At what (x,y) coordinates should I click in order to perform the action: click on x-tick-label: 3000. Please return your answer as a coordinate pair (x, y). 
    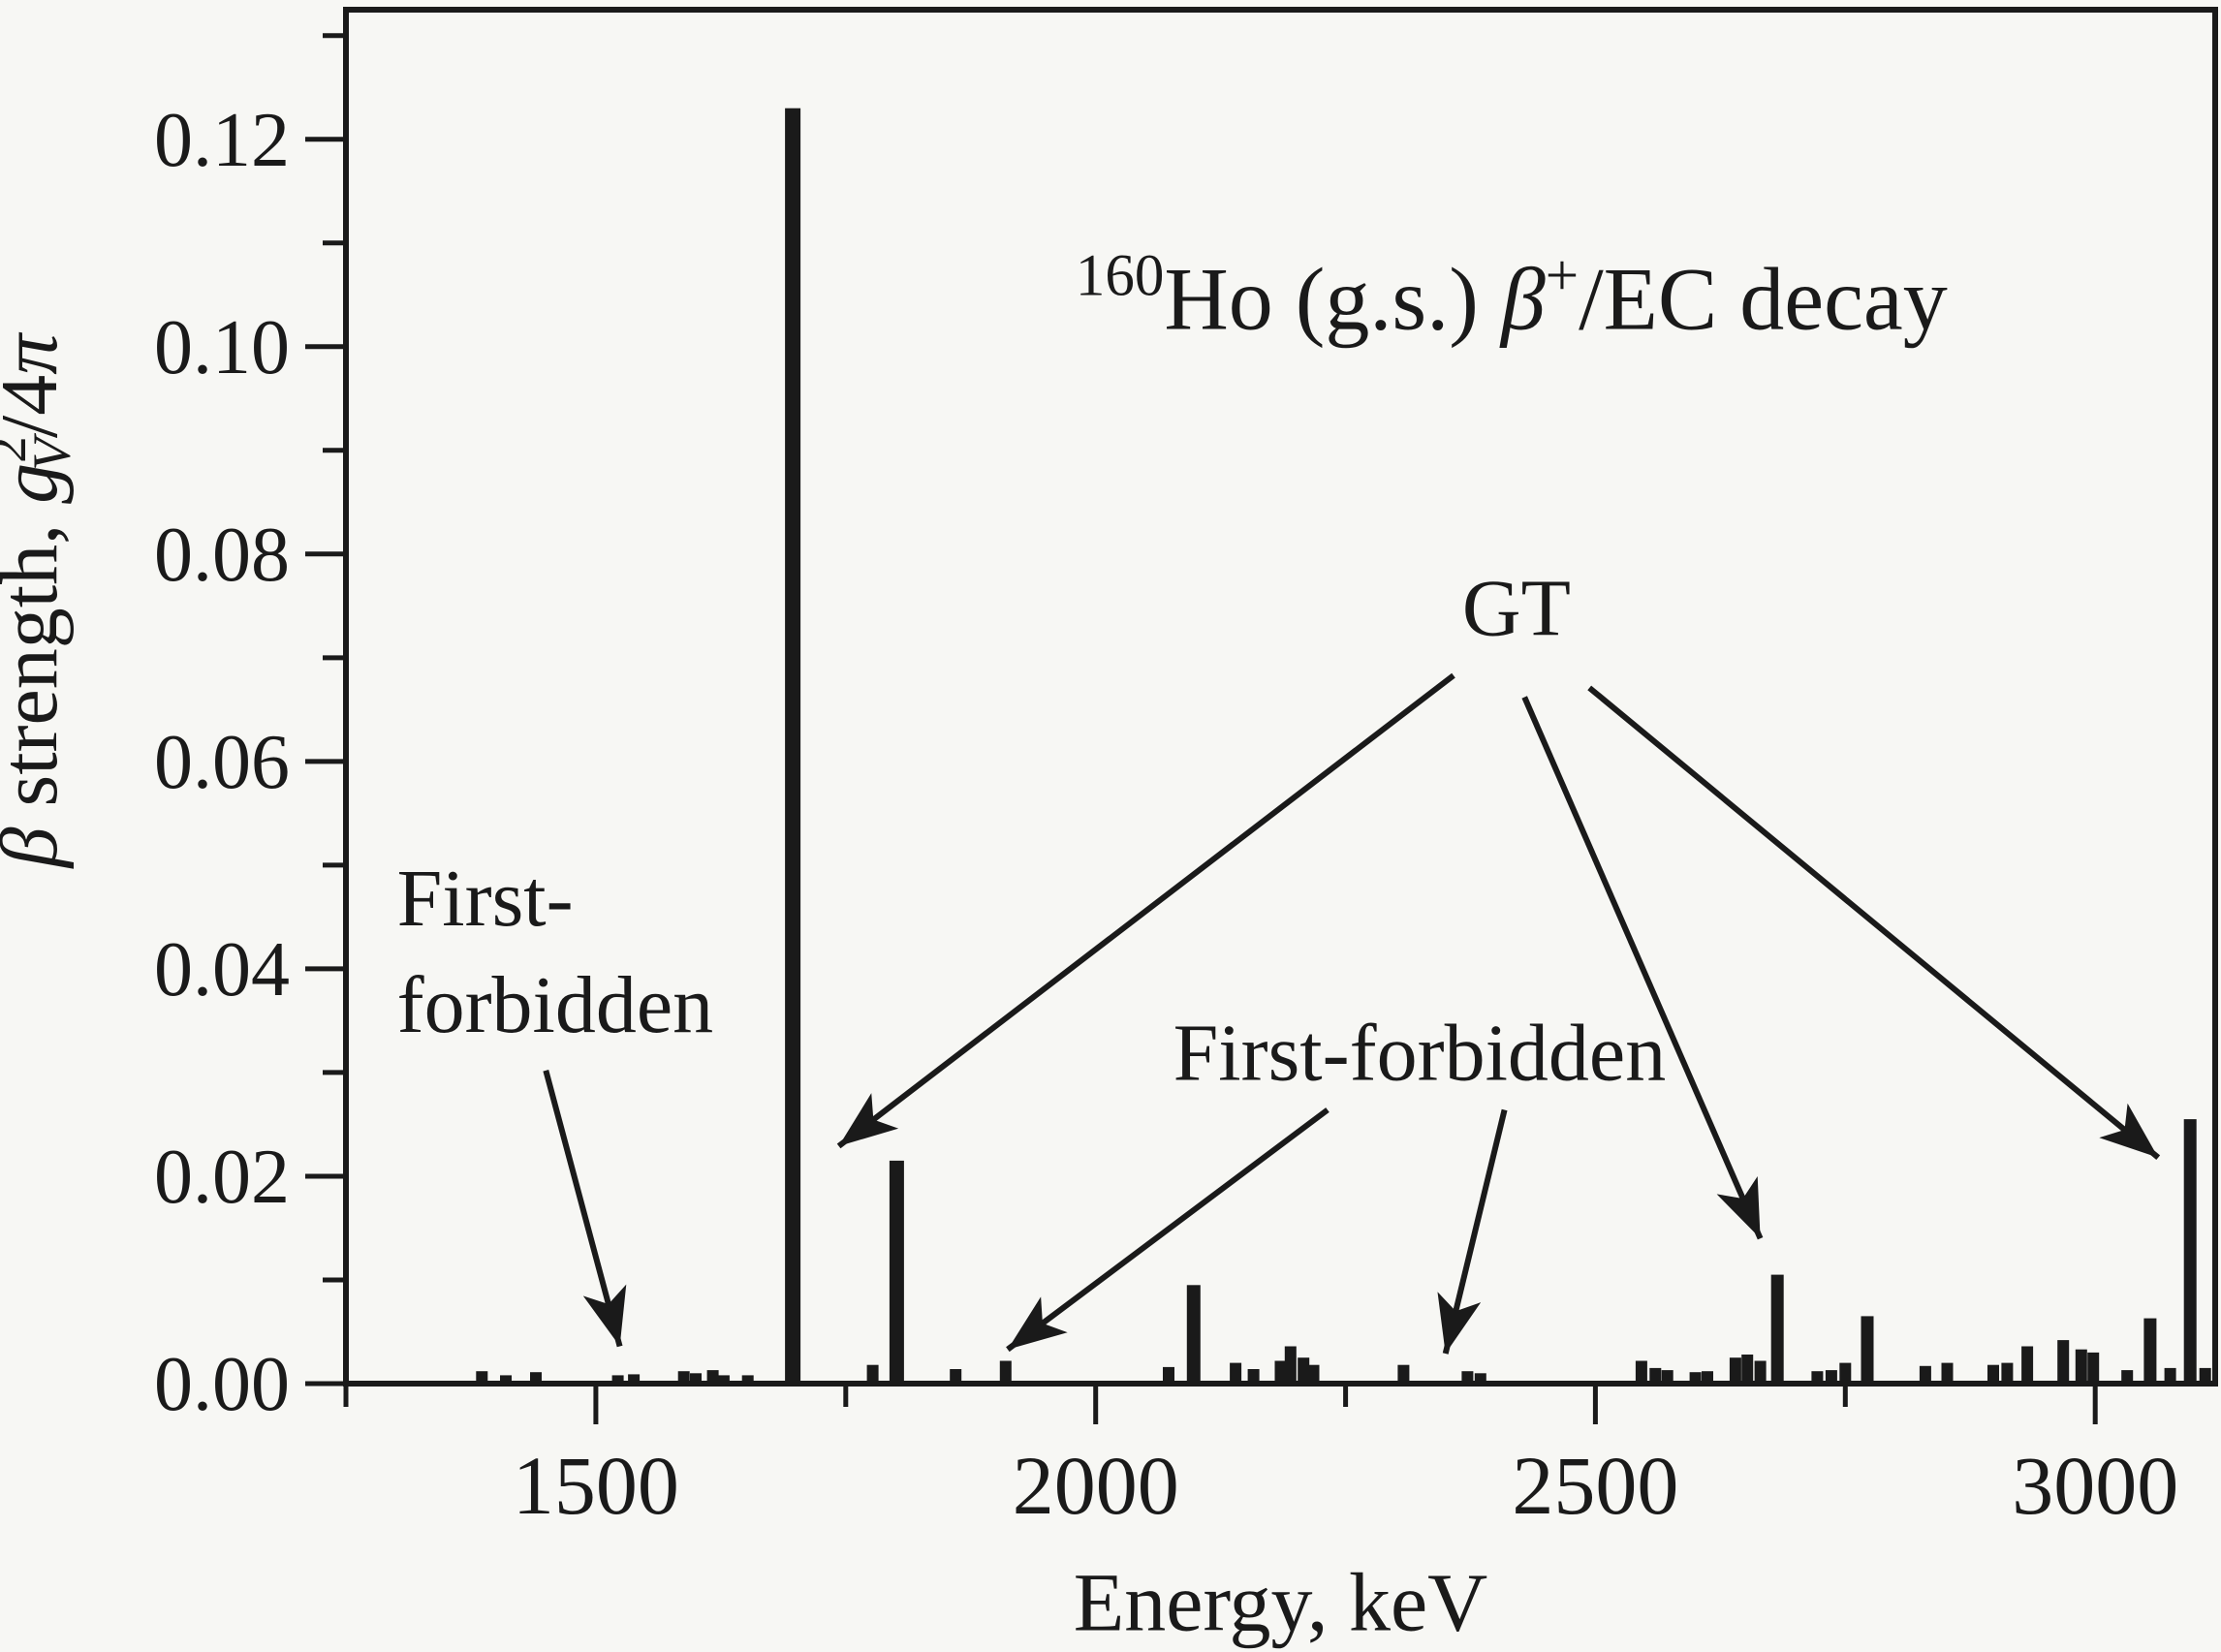
    Looking at the image, I should click on (2095, 1485).